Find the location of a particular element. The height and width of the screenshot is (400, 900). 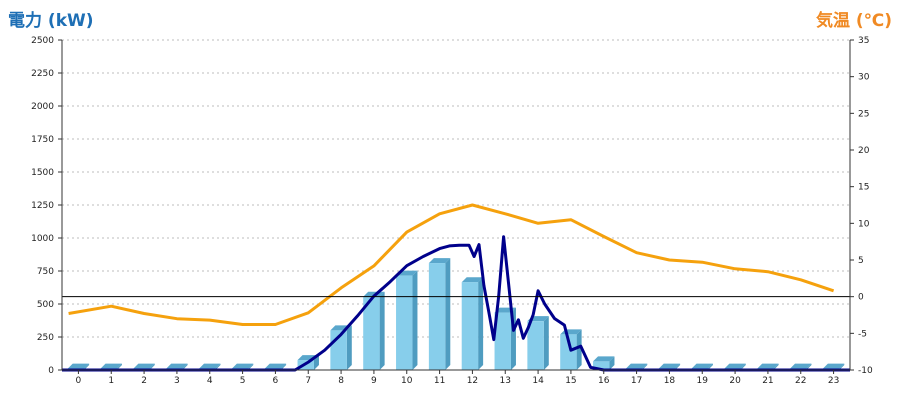

x-tick-label: 17 is located at coordinates (636, 381).